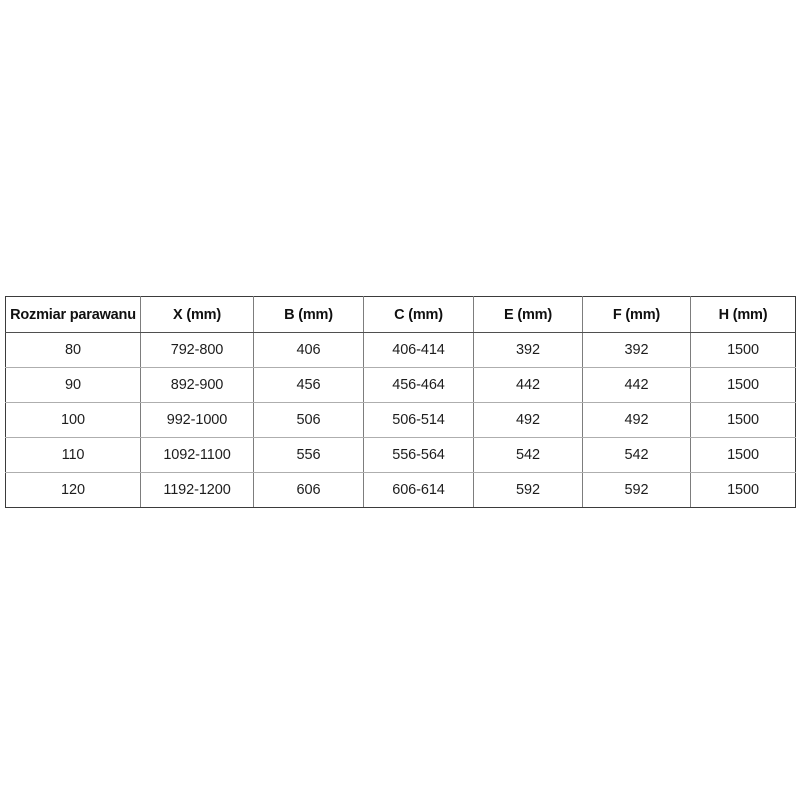 The height and width of the screenshot is (800, 800). I want to click on cell-rozmiar-parawanu: 100, so click(73, 420).